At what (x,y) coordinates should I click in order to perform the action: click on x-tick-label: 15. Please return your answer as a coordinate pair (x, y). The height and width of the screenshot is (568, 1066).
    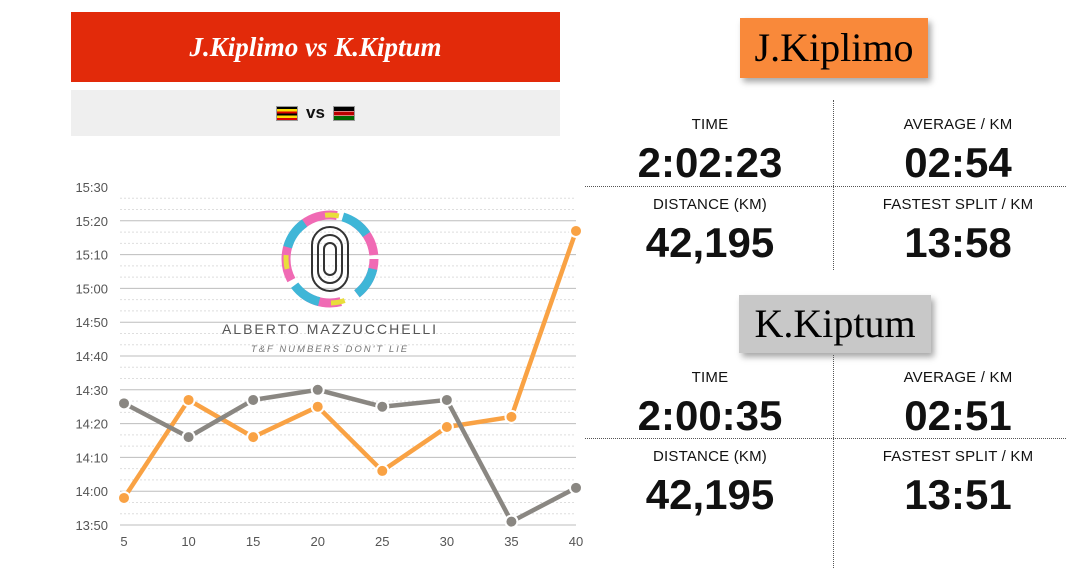
    Looking at the image, I should click on (253, 541).